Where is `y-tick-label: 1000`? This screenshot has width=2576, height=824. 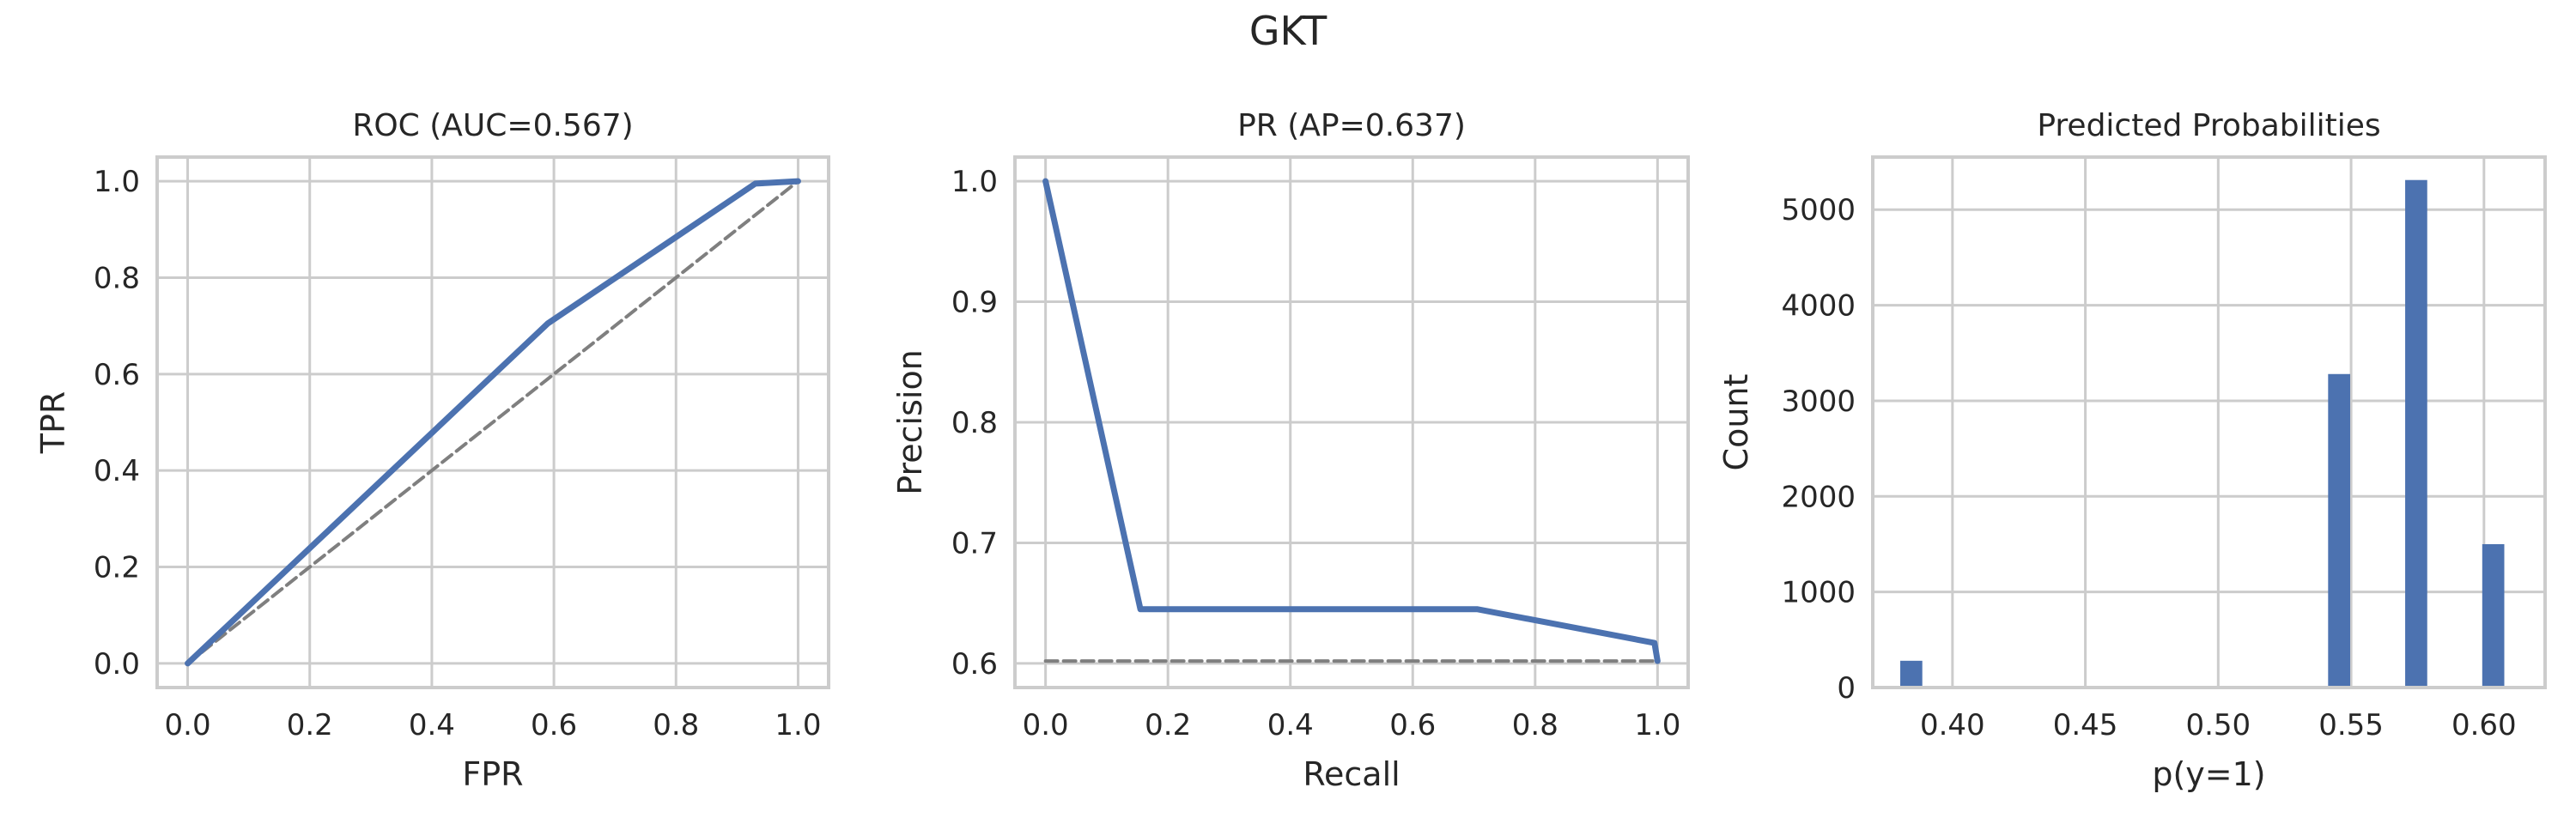 y-tick-label: 1000 is located at coordinates (1819, 593).